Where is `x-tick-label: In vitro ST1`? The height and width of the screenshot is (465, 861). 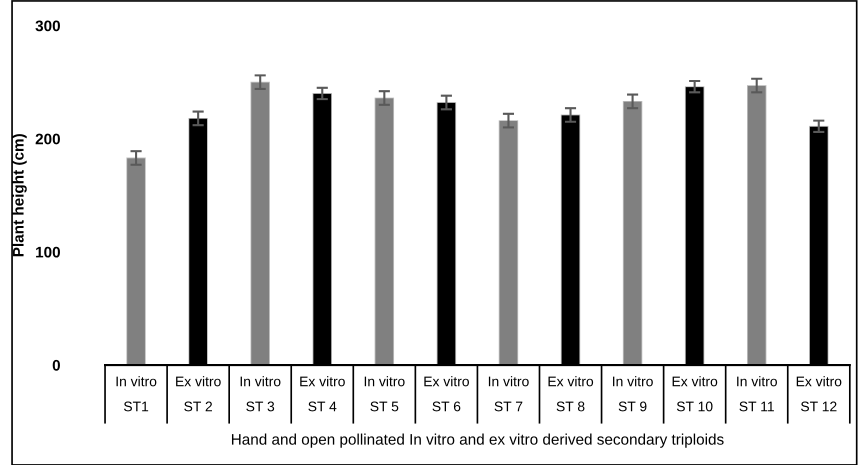 x-tick-label: In vitro ST1 is located at coordinates (136, 394).